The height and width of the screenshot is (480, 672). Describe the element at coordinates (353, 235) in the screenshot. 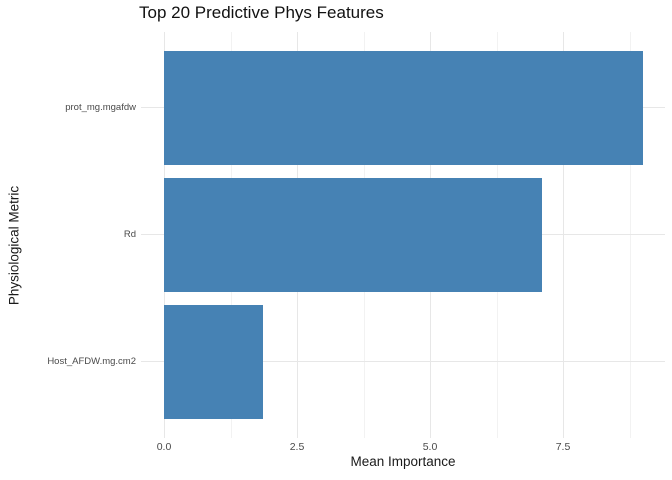

I see `bar-Rd` at that location.